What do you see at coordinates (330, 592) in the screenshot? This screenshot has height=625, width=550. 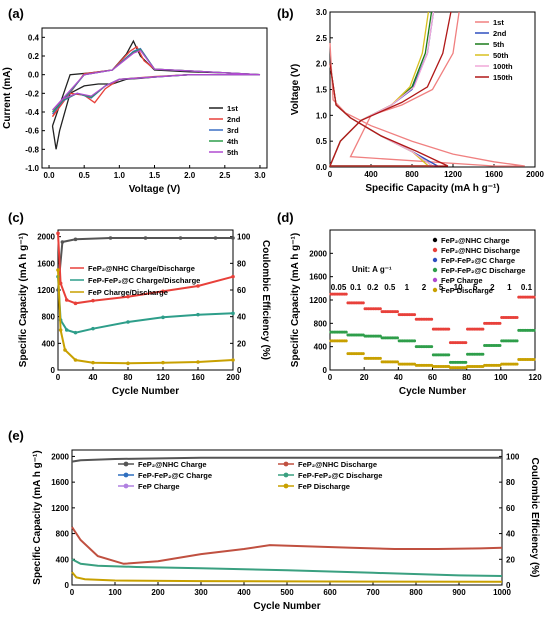 I see `x-tick-label: 600` at bounding box center [330, 592].